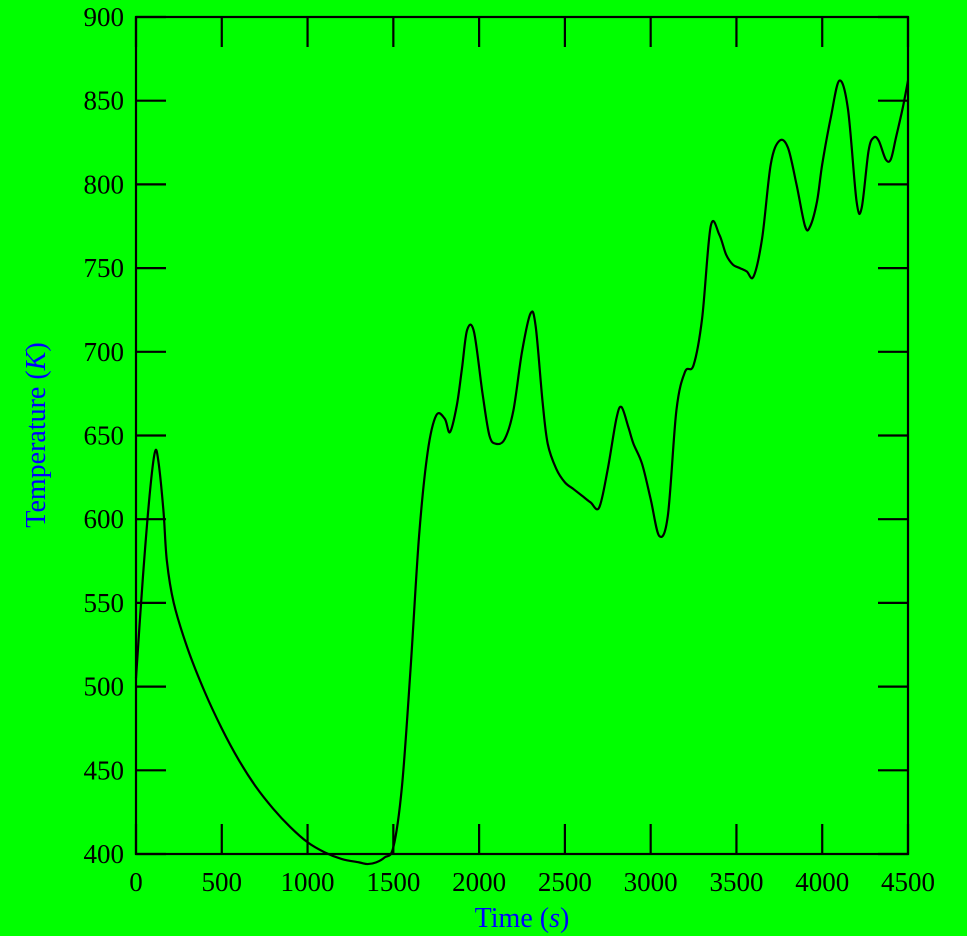 This screenshot has height=936, width=967. Describe the element at coordinates (393, 882) in the screenshot. I see `x-tick-label-3: 1500` at that location.